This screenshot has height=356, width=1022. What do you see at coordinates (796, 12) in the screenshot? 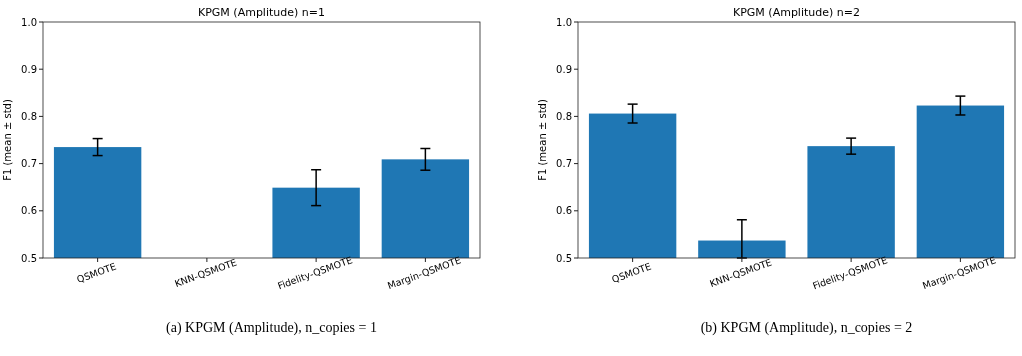
I see `chart-title: KPGM (Amplitude) n=2` at bounding box center [796, 12].